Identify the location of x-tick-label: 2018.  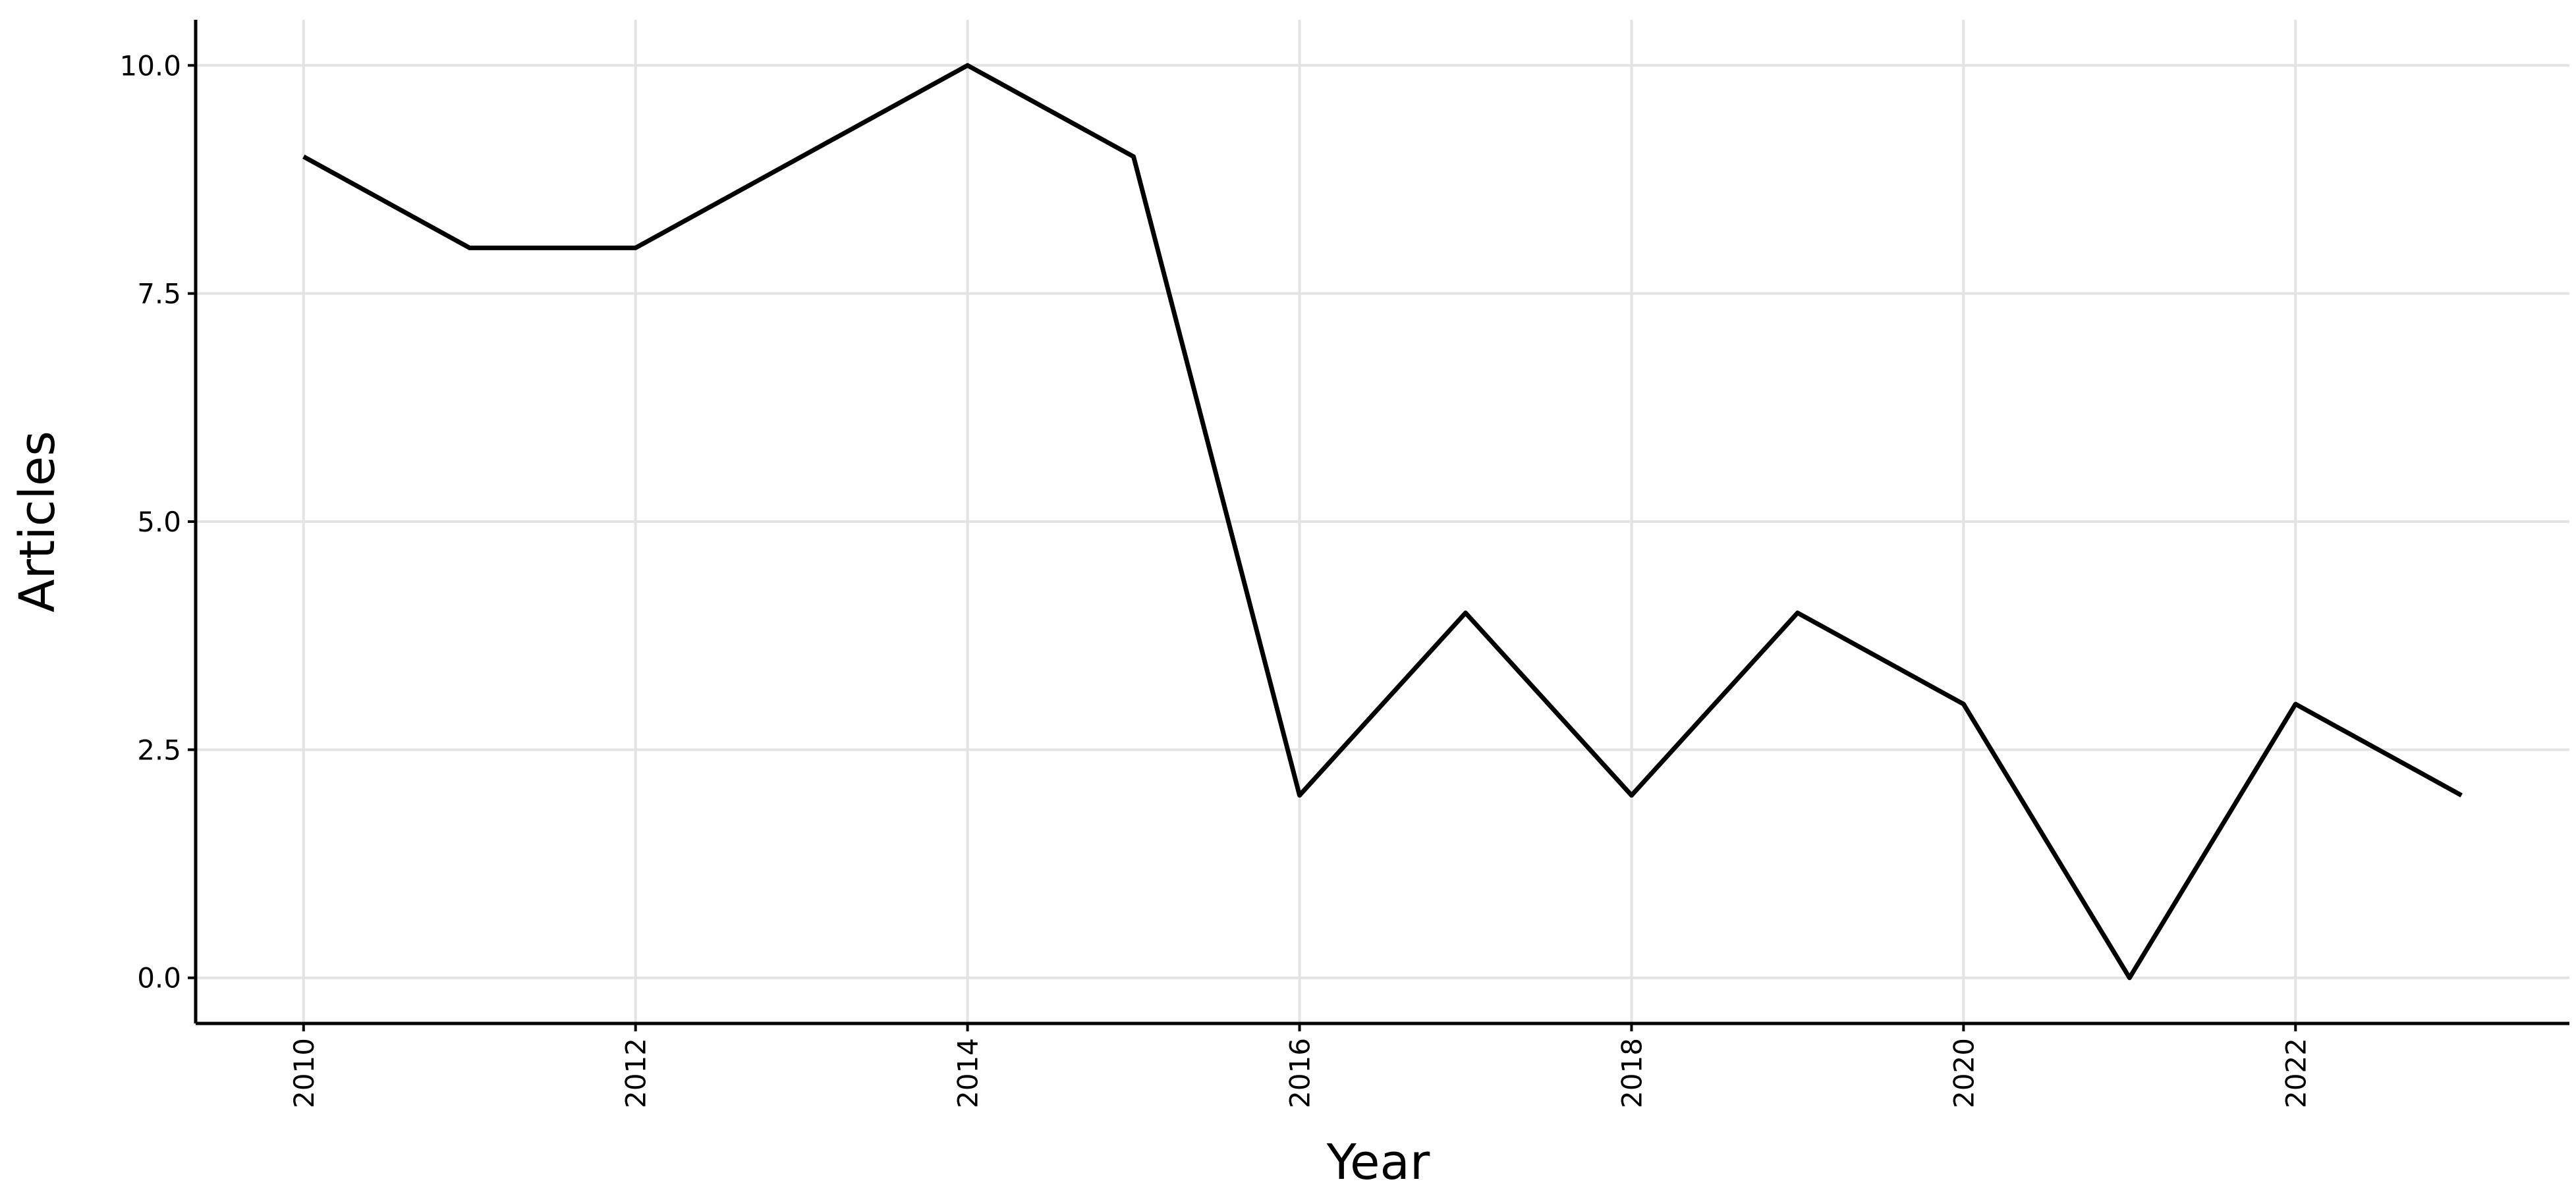
(1631, 1073).